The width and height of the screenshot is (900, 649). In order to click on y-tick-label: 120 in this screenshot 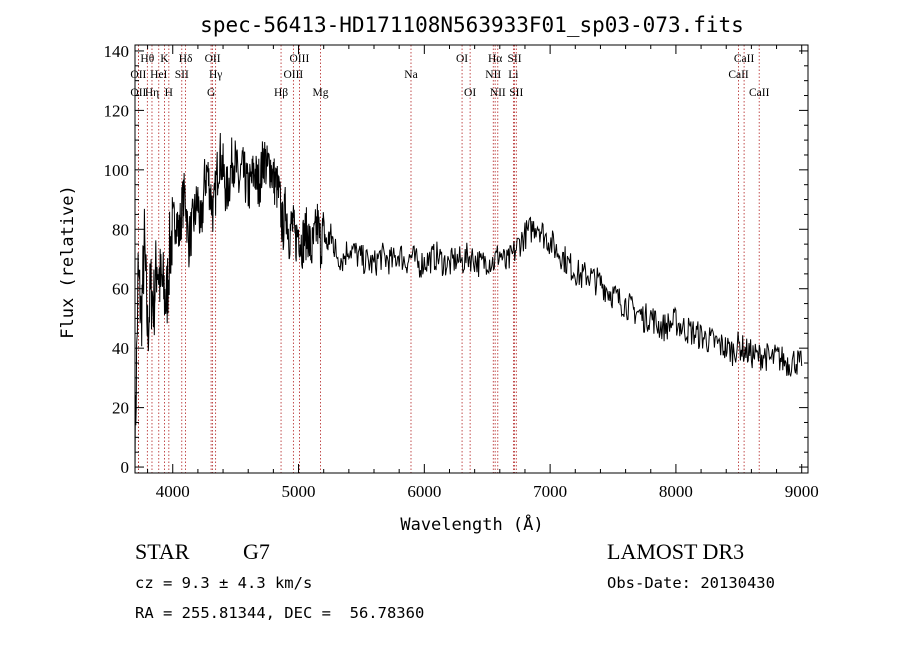, I will do `click(117, 110)`.